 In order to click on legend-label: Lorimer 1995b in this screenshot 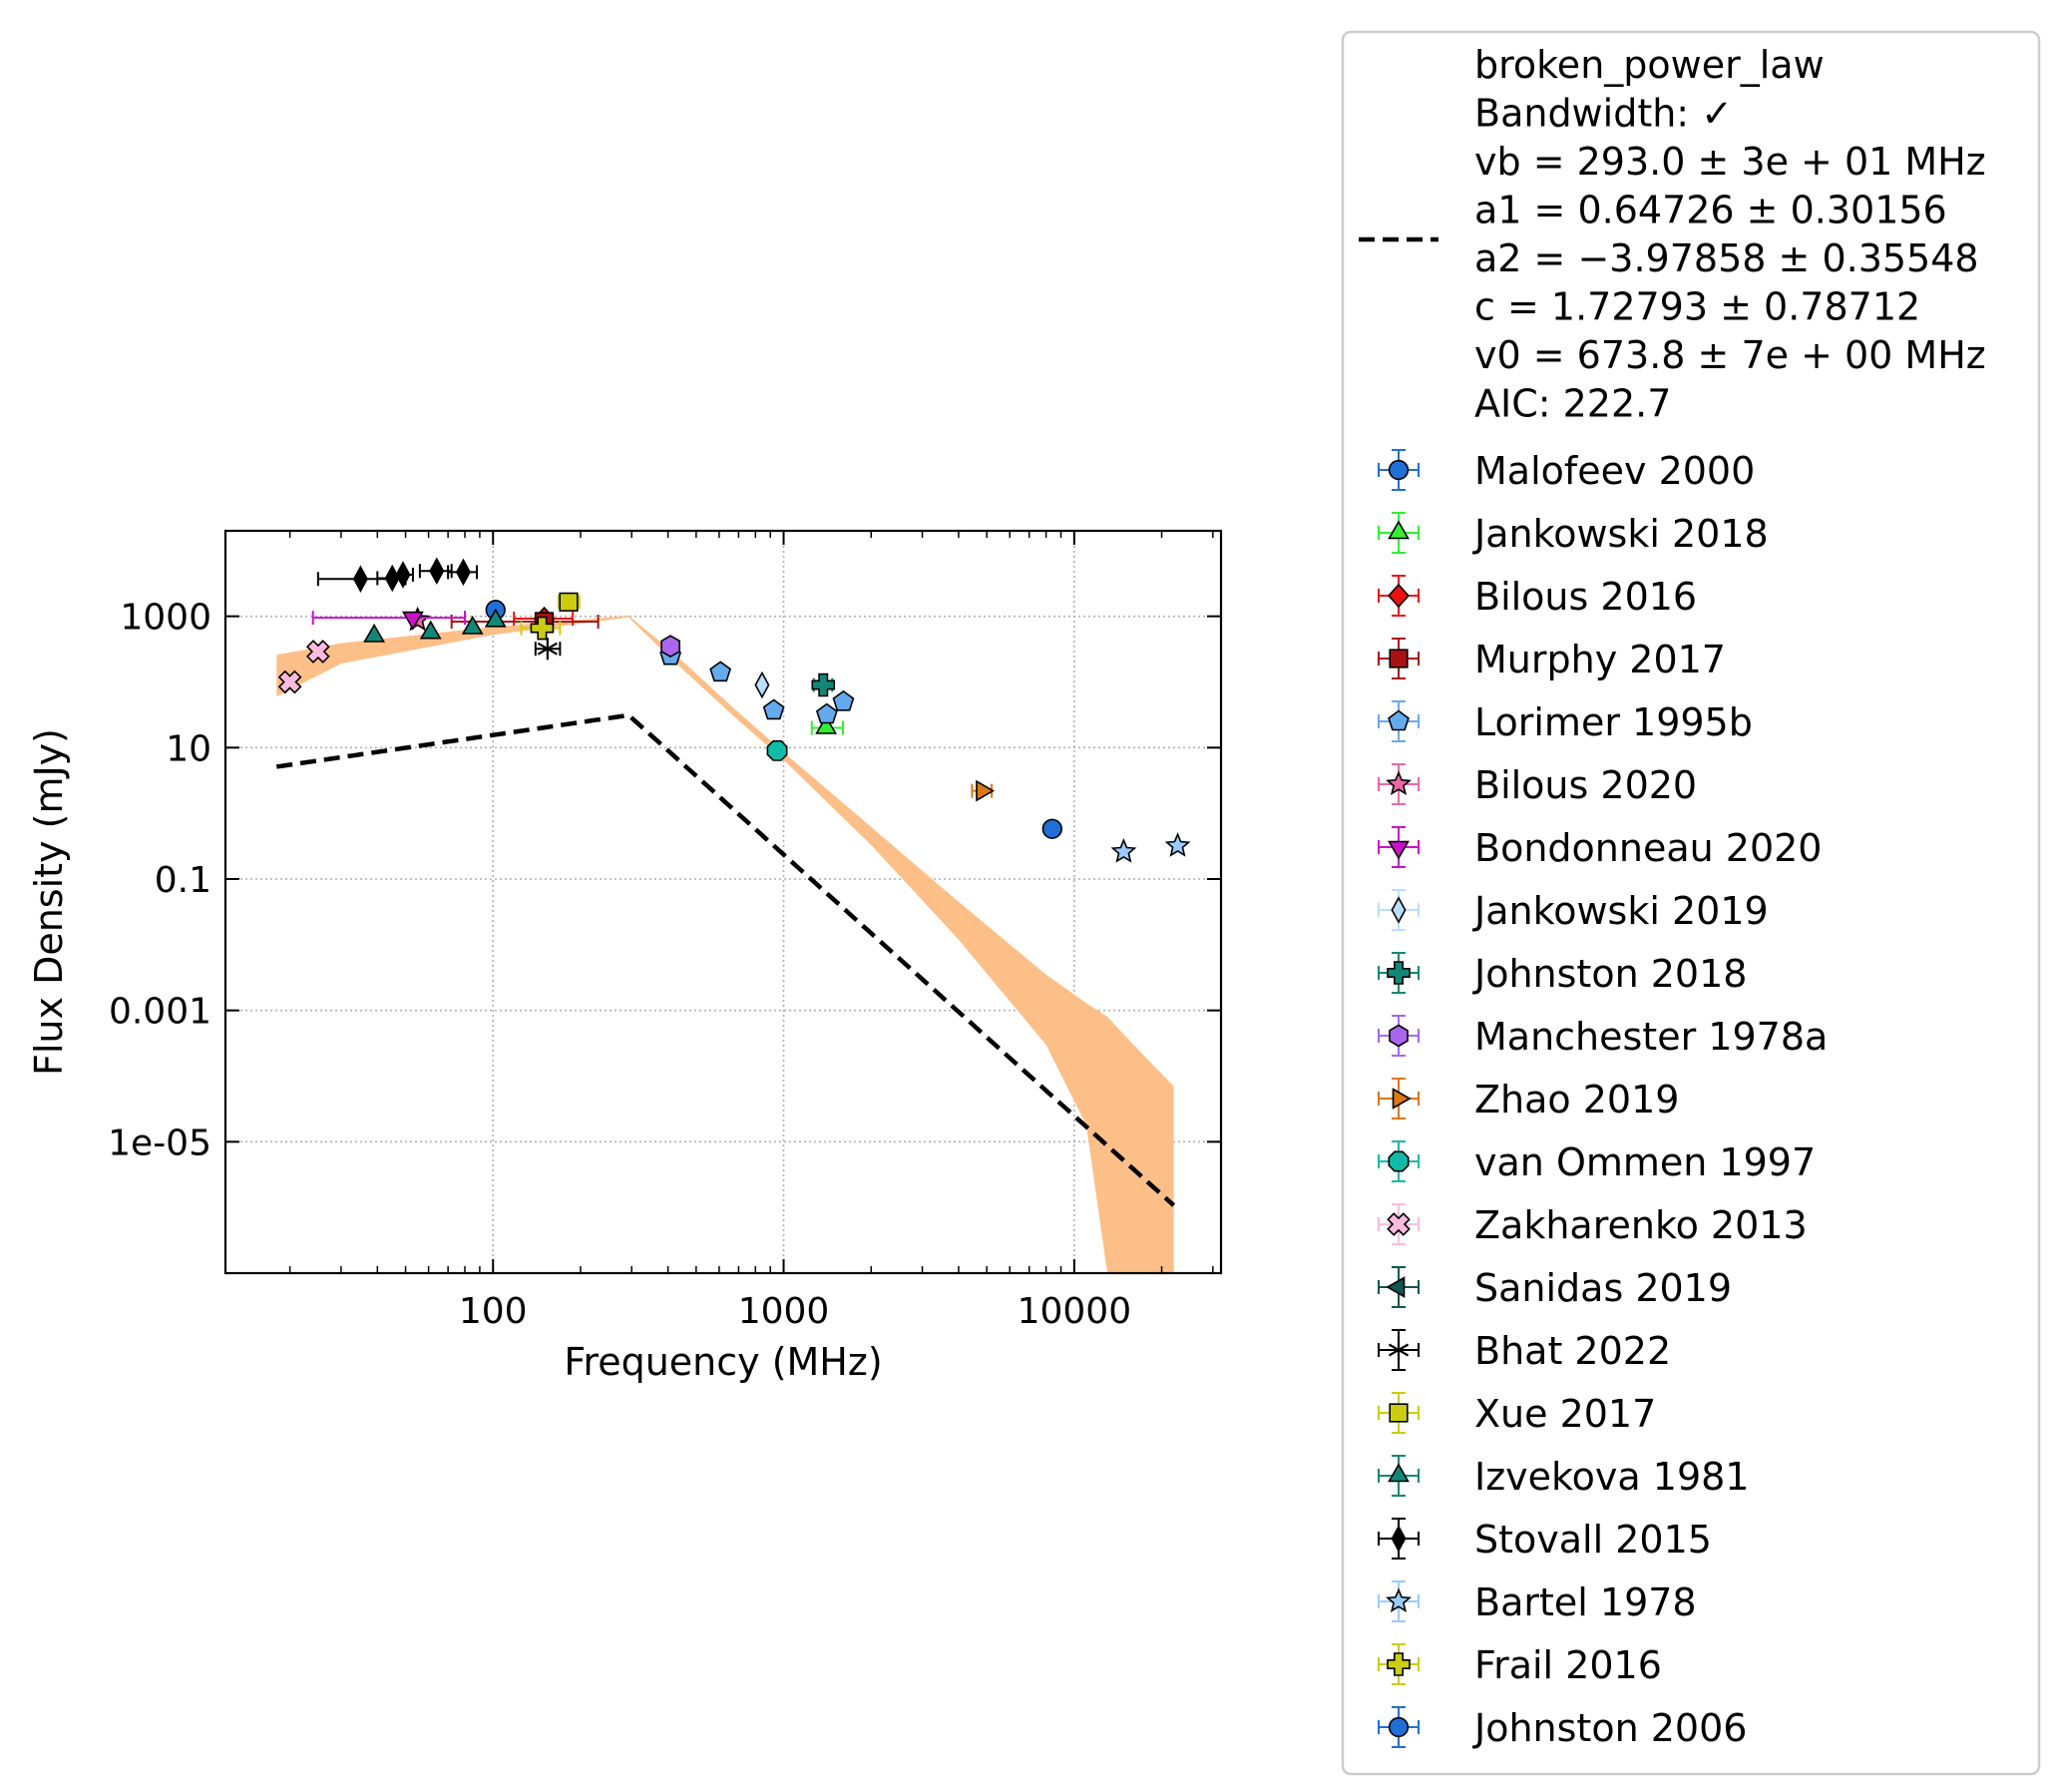, I will do `click(1614, 722)`.